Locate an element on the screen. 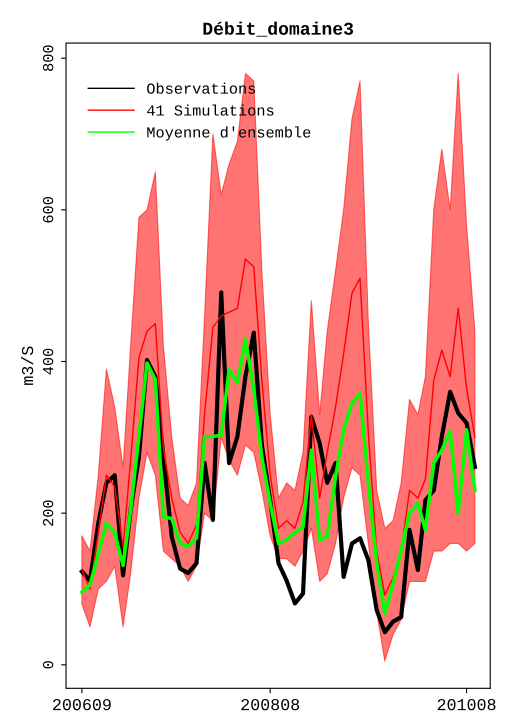 The image size is (508, 717). chart-title: Débit_domaine3 is located at coordinates (278, 29).